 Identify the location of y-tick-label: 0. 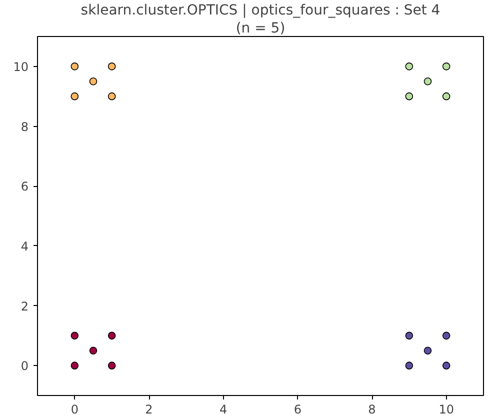
(24, 366).